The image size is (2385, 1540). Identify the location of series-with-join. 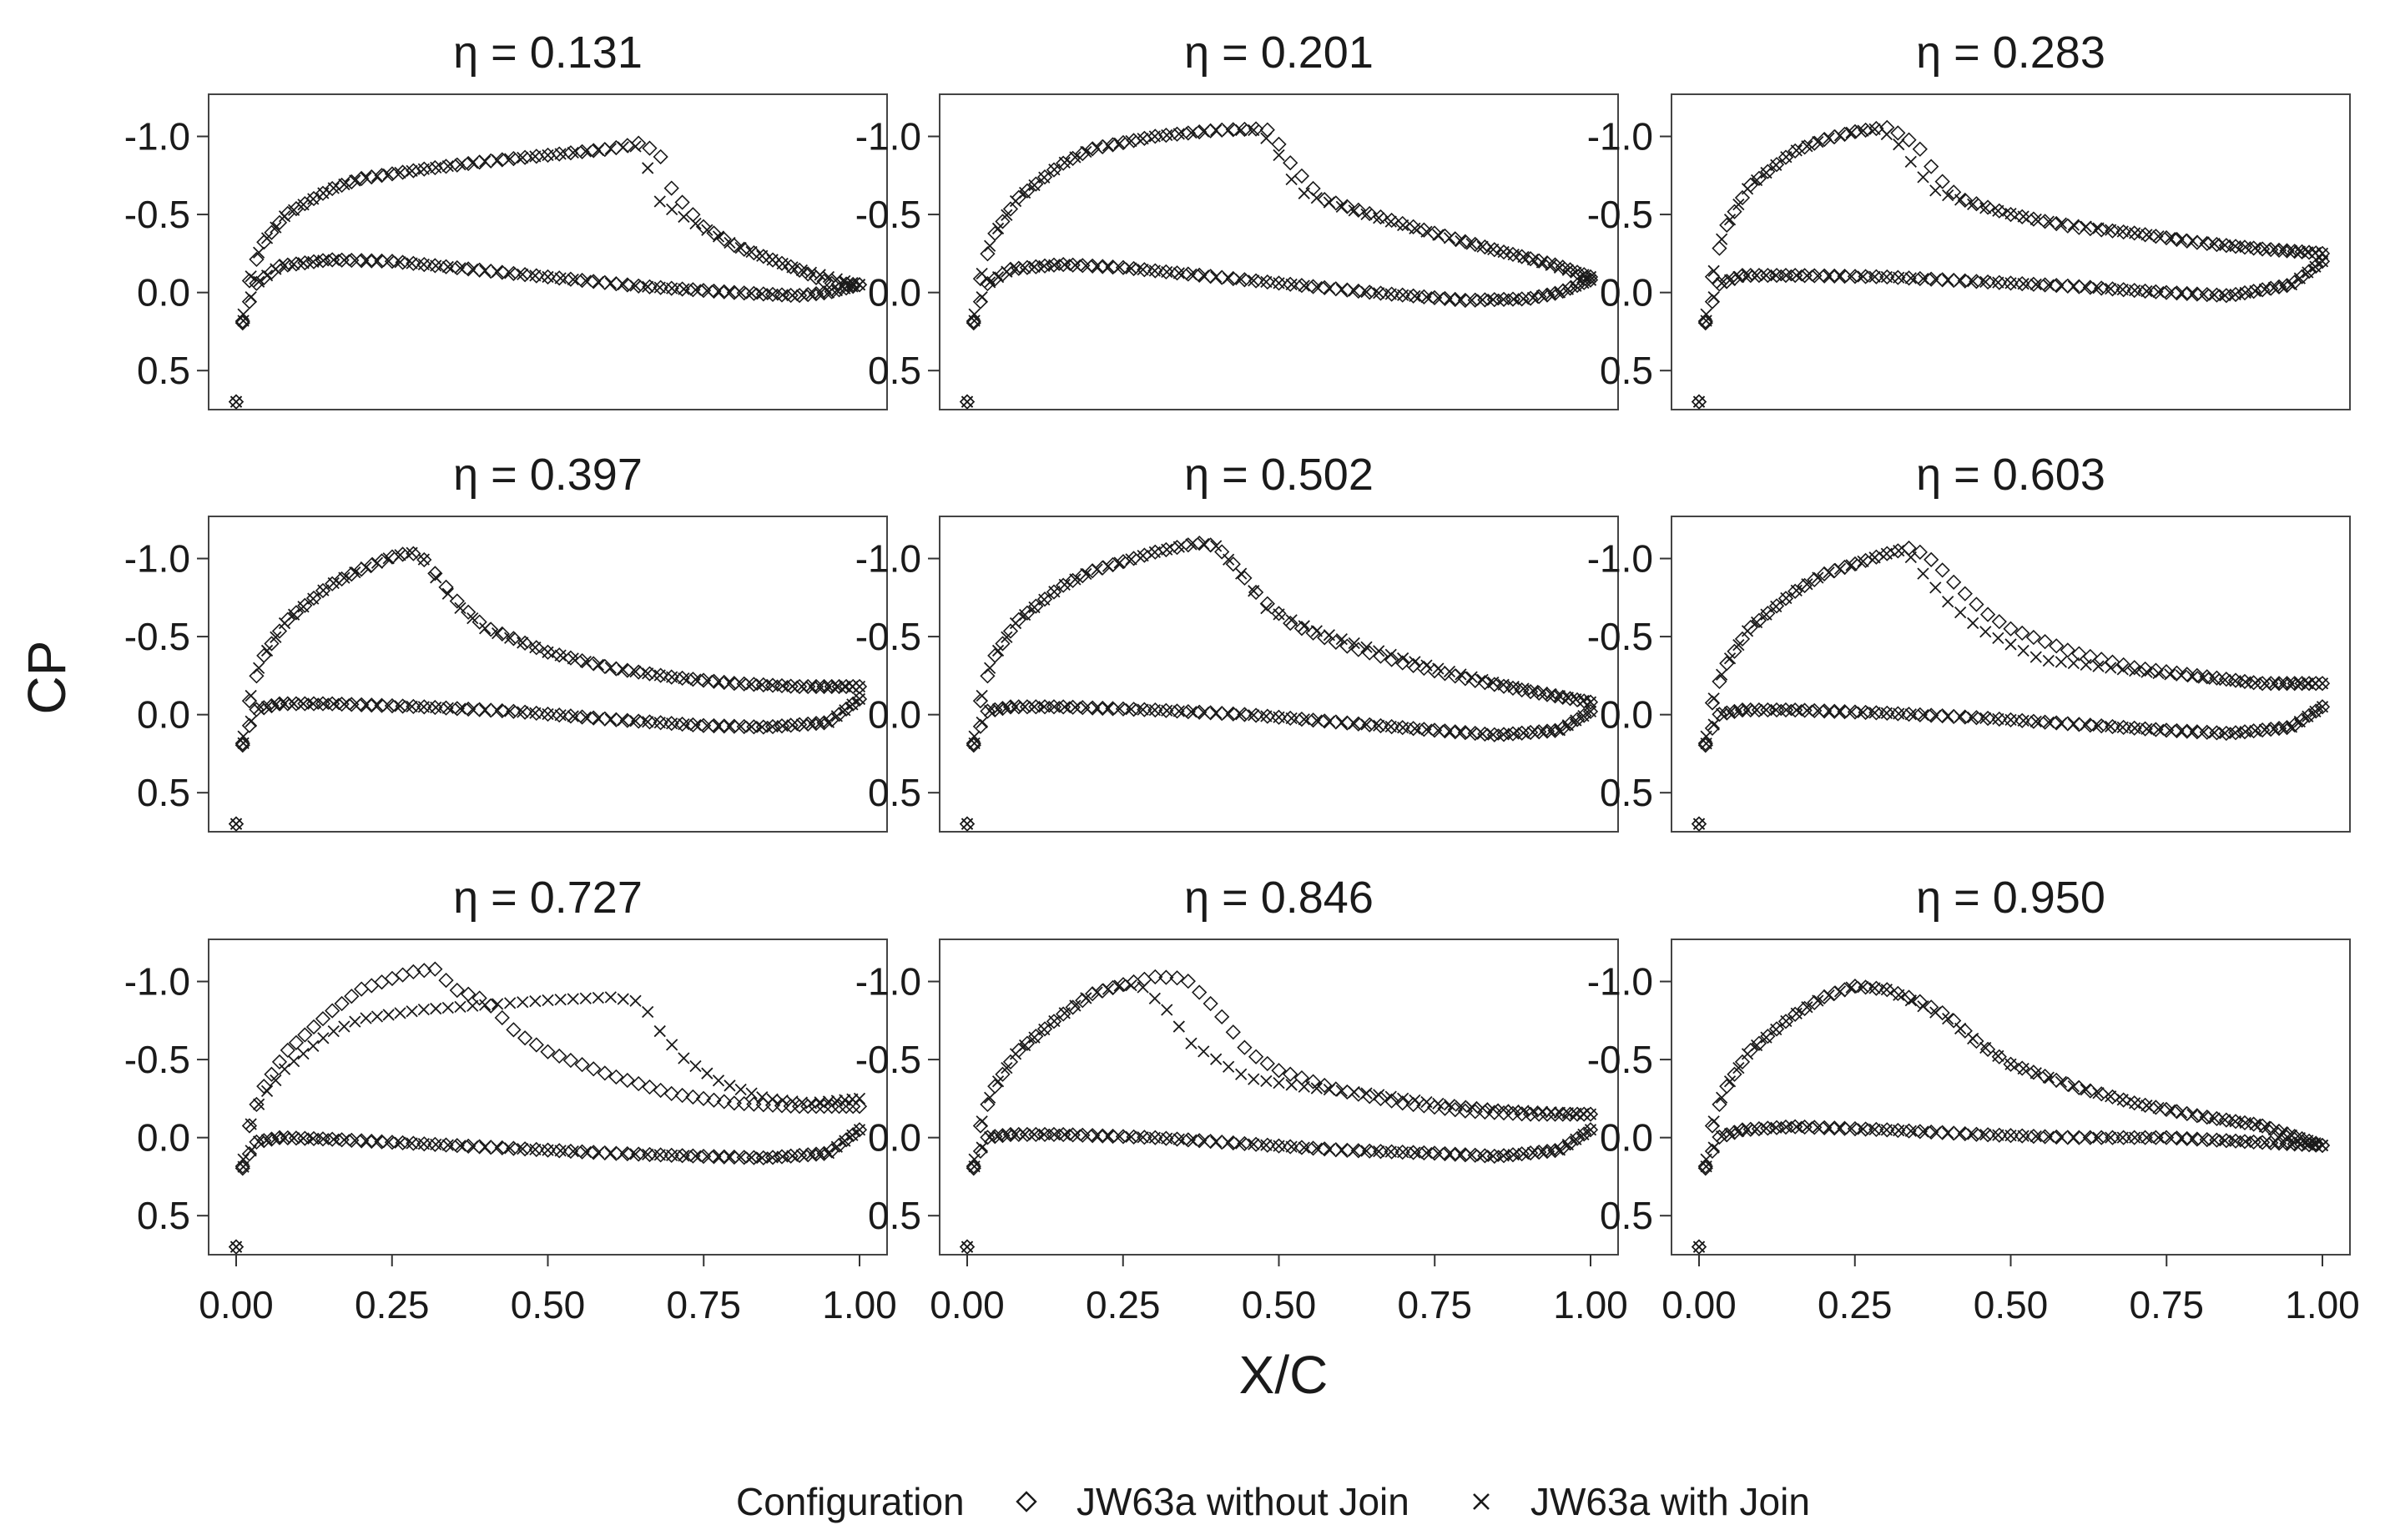
(1279, 683).